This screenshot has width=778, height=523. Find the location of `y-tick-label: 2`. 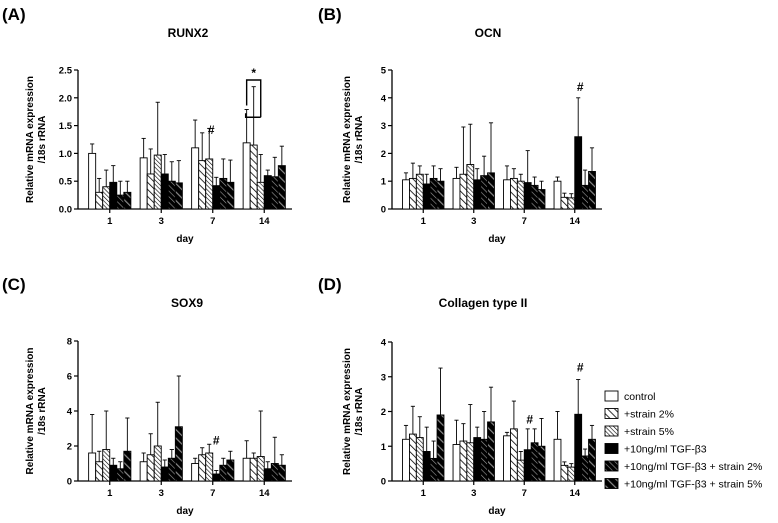

y-tick-label: 2 is located at coordinates (383, 412).